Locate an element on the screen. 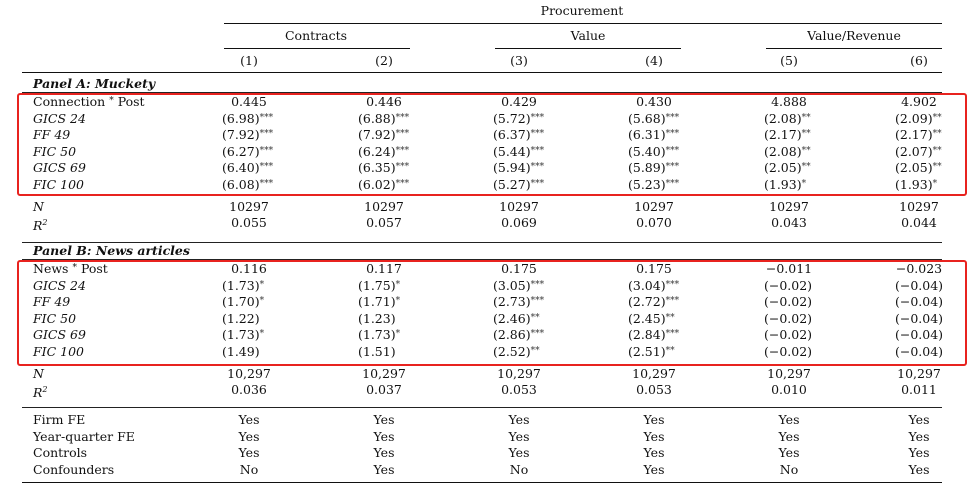 The height and width of the screenshot is (489, 971). panelA-tstat-cell: (6.37)*** is located at coordinates (518, 136).